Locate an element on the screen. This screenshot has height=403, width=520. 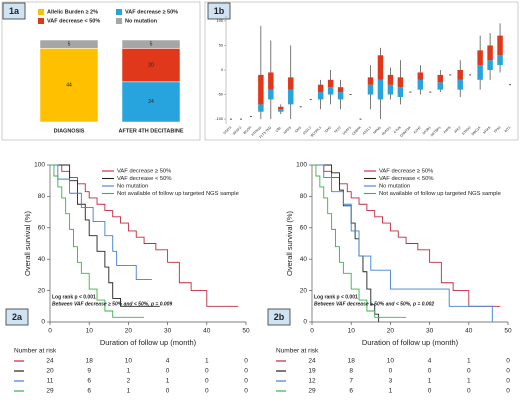
panel-tag: 2b is located at coordinates (279, 317).